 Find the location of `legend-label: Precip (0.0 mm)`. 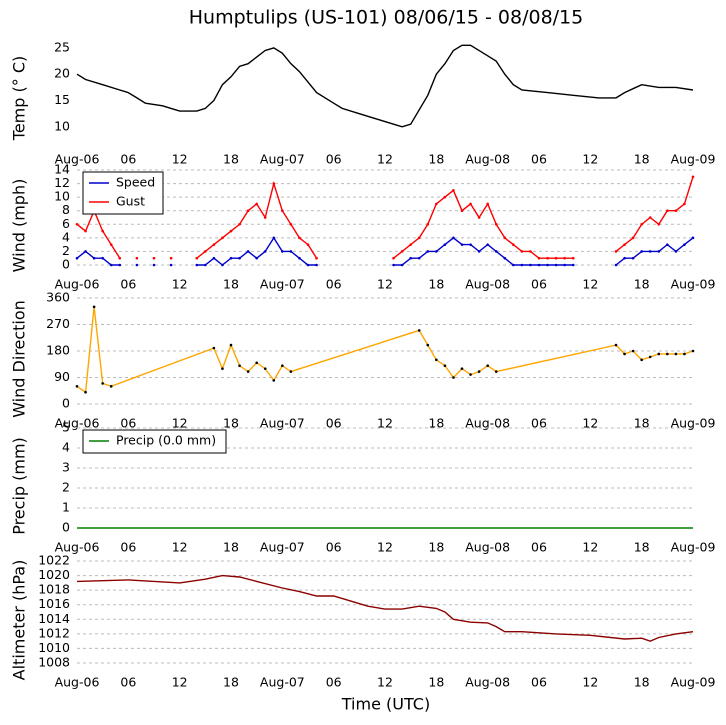

legend-label: Precip (0.0 mm) is located at coordinates (166, 440).